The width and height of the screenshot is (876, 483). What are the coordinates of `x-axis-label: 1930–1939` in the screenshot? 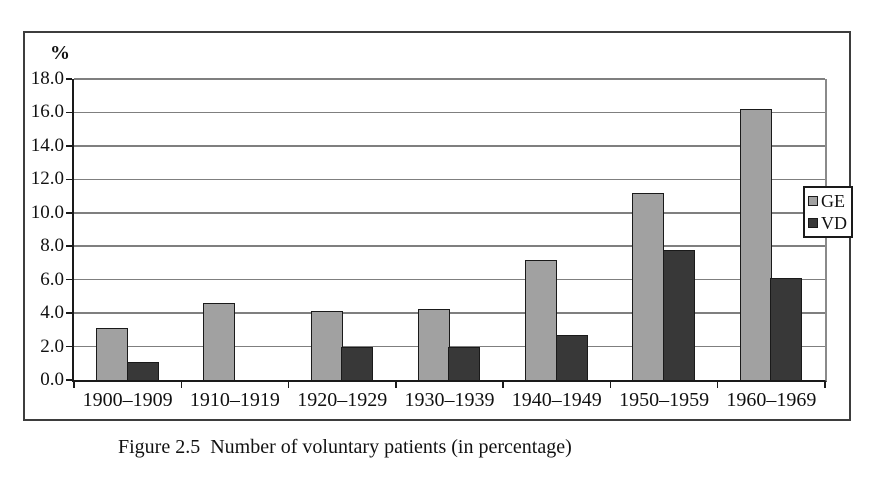 It's located at (449, 400).